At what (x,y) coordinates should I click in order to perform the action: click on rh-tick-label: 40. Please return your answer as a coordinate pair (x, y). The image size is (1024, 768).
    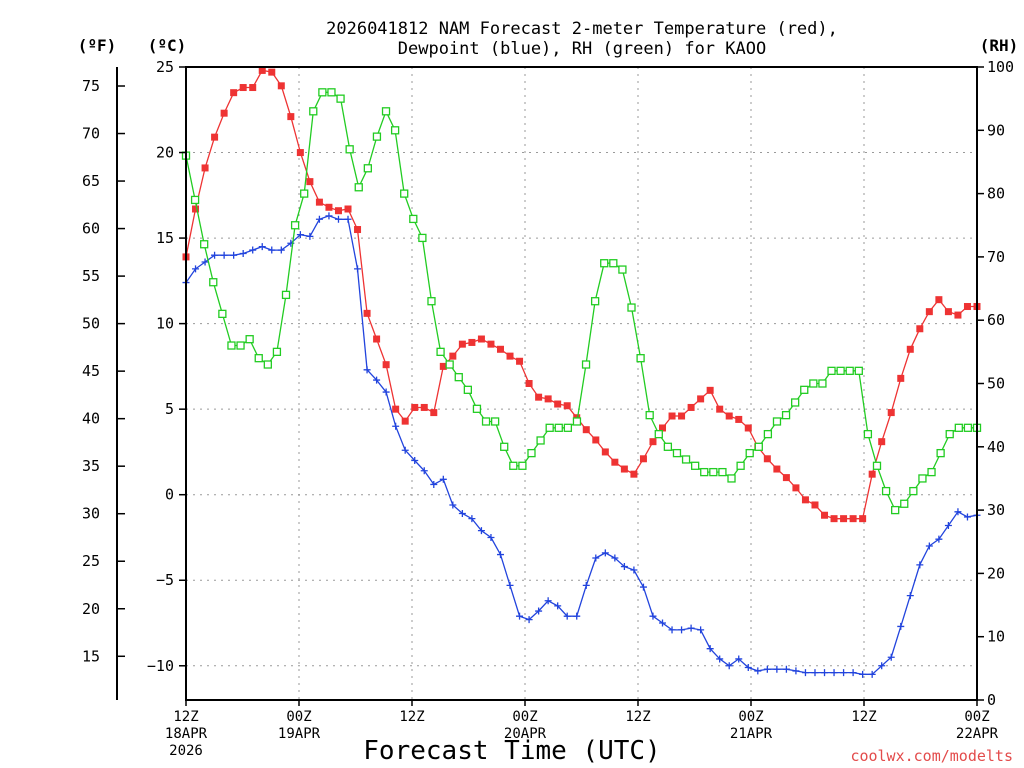
    Looking at the image, I should click on (996, 447).